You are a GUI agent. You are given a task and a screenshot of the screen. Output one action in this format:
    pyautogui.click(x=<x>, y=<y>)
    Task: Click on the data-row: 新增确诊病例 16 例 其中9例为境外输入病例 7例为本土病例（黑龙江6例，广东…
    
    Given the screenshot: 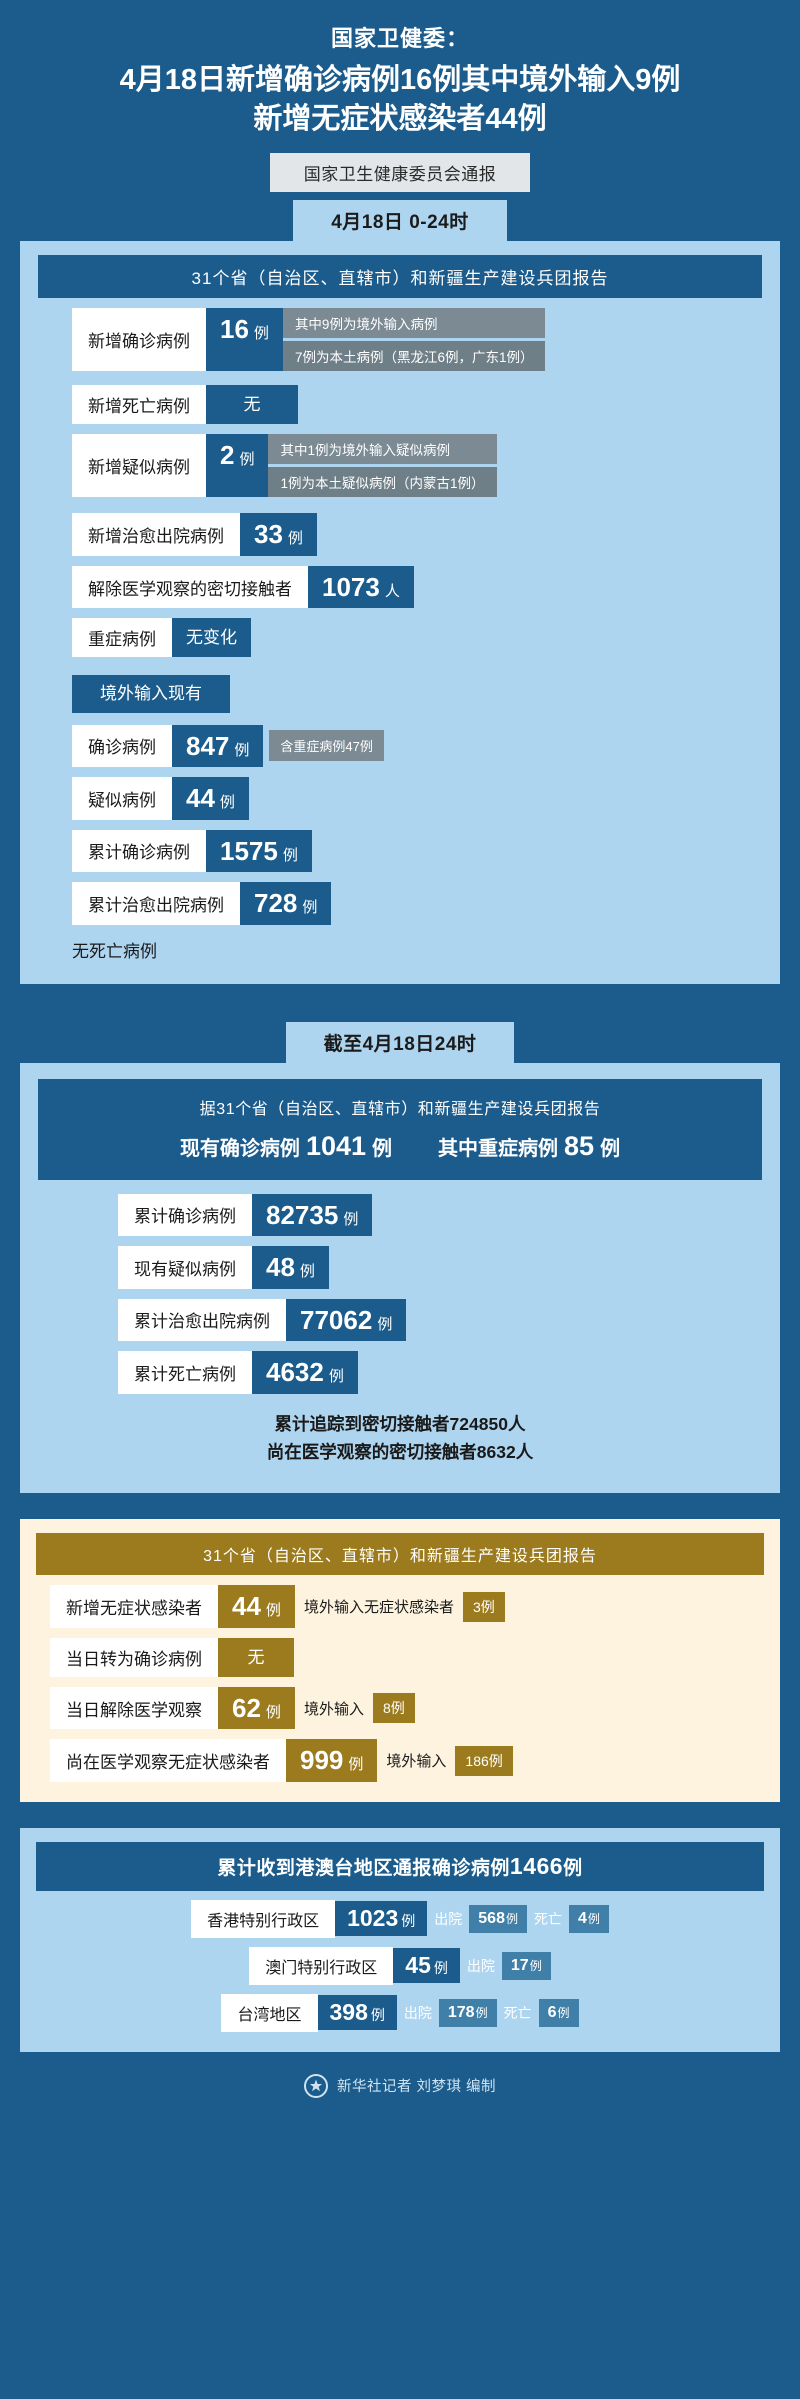 What is the action you would take?
    pyautogui.click(x=400, y=340)
    